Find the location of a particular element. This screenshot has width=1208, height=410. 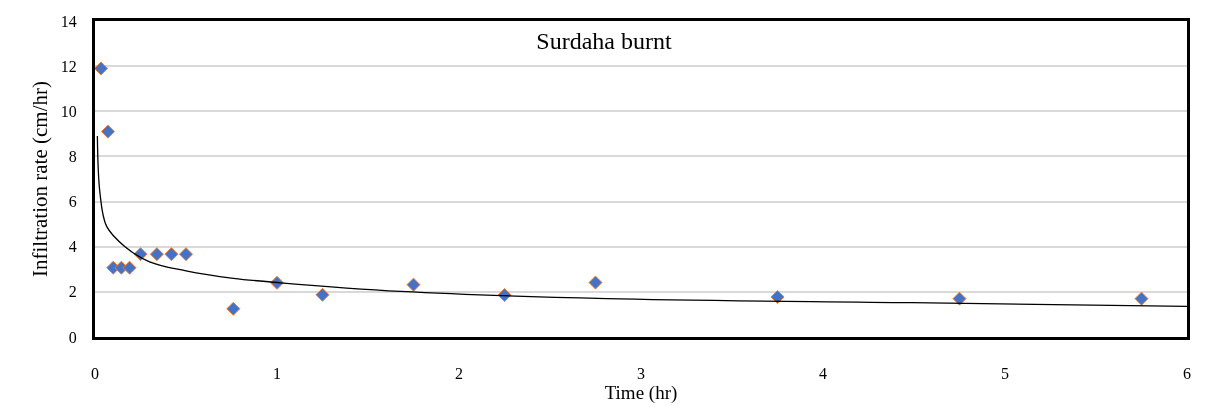

x-tick-label: 3 is located at coordinates (641, 374).